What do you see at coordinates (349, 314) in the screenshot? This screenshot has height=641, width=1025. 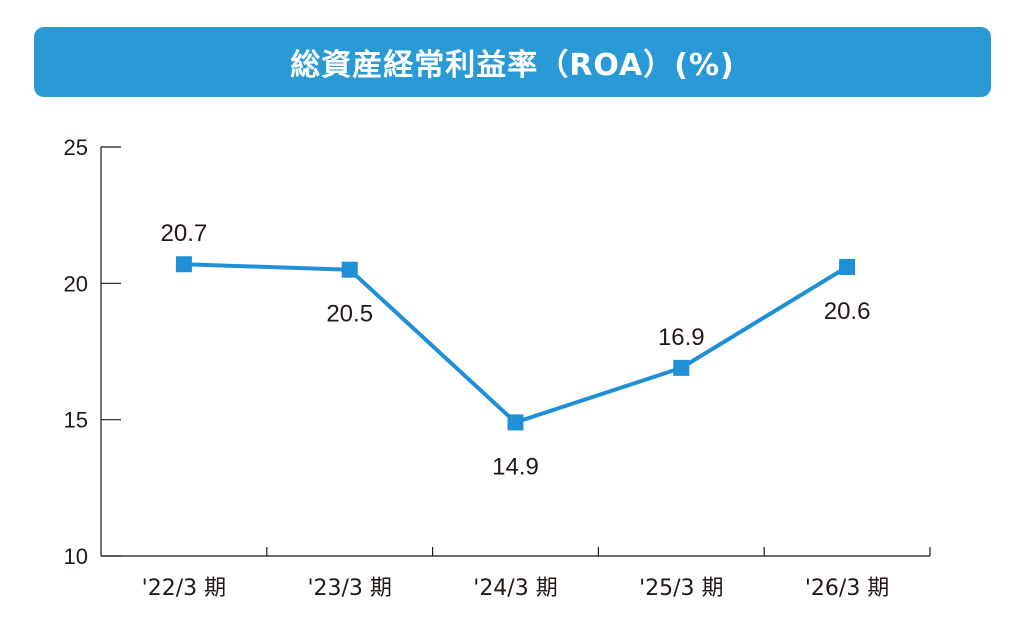 I see `data-label: 20.5` at bounding box center [349, 314].